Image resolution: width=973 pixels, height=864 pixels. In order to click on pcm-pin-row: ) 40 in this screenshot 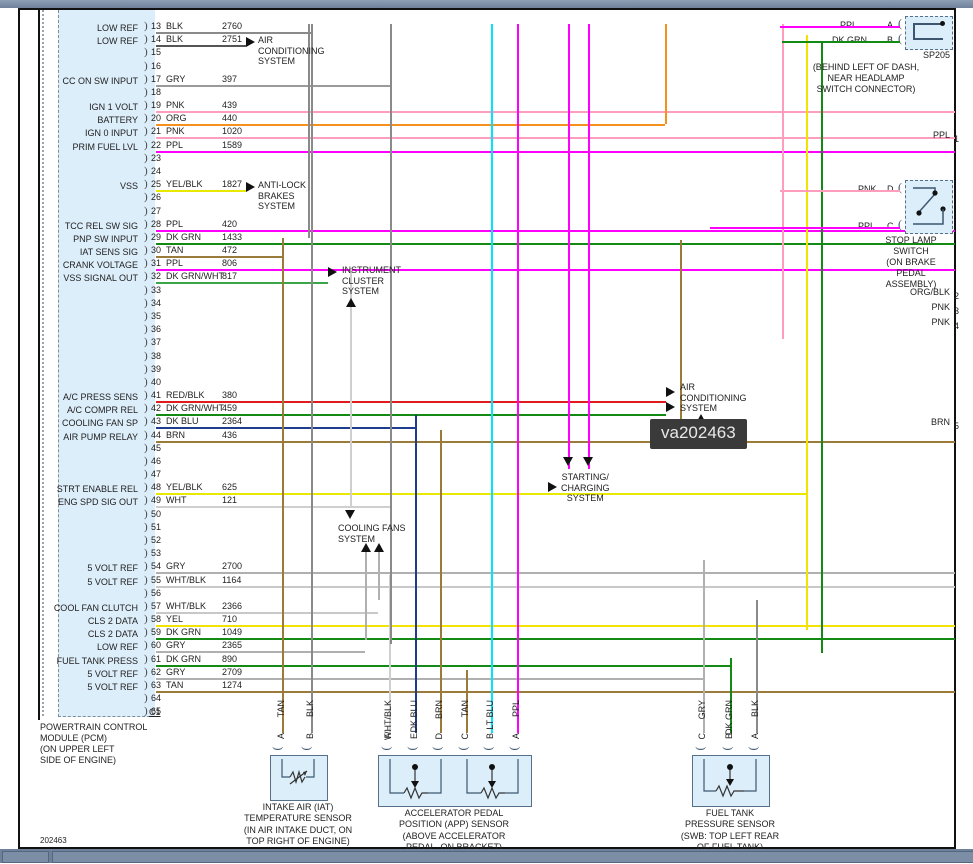, I will do `click(489, 382)`.